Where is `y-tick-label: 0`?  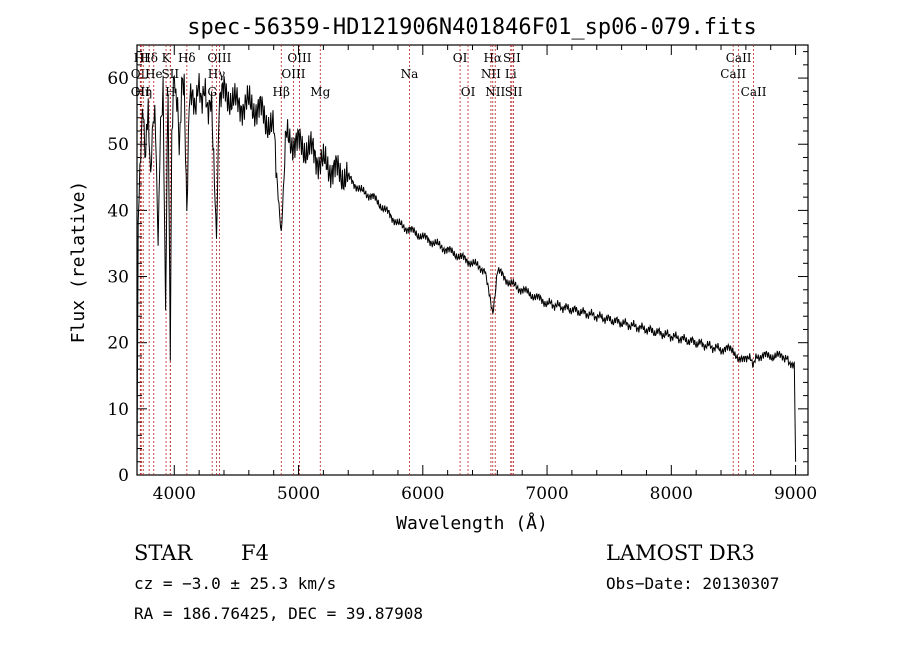
y-tick-label: 0 is located at coordinates (123, 476).